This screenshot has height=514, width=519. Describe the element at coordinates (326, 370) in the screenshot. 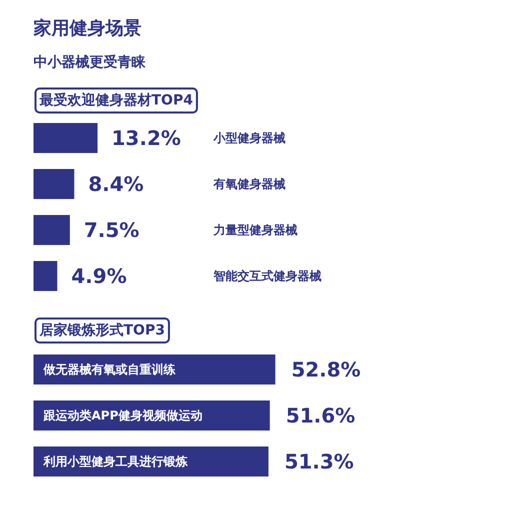

I see `data-label: 52.8%` at that location.